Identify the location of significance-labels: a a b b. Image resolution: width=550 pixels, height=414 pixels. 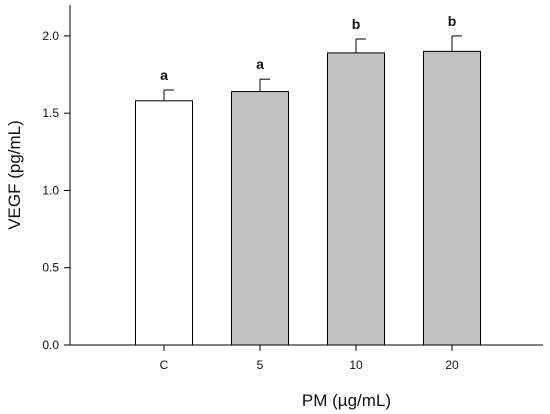
(308, 48).